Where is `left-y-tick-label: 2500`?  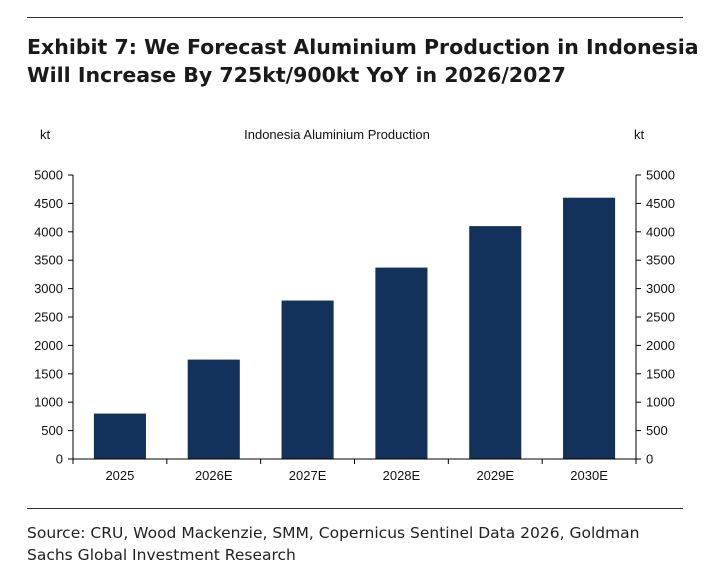 left-y-tick-label: 2500 is located at coordinates (48, 317).